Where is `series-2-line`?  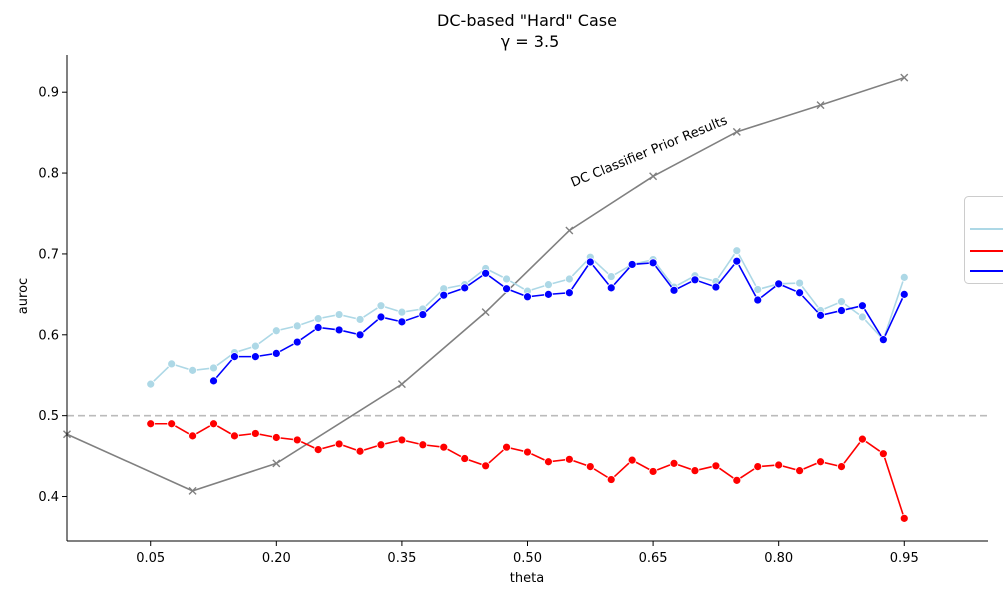 series-2-line is located at coordinates (528, 470).